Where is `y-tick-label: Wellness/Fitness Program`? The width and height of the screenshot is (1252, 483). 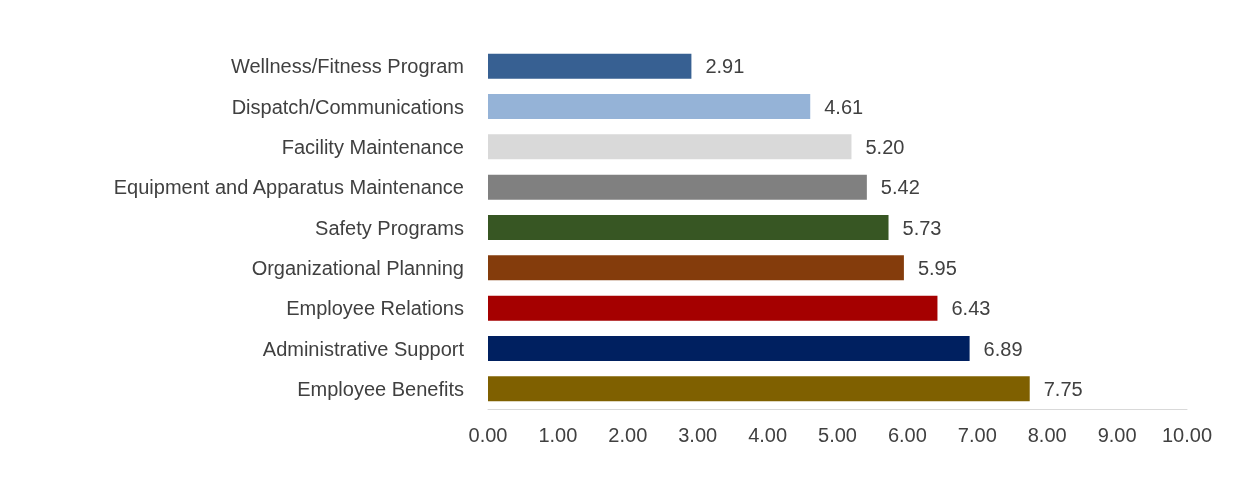 y-tick-label: Wellness/Fitness Program is located at coordinates (347, 66).